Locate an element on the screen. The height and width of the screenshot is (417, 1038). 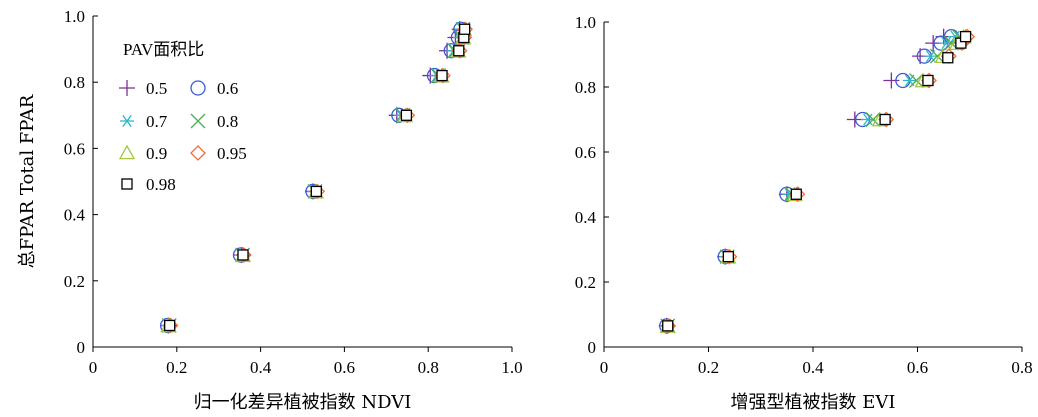
legend-label: 0.95 is located at coordinates (232, 153).